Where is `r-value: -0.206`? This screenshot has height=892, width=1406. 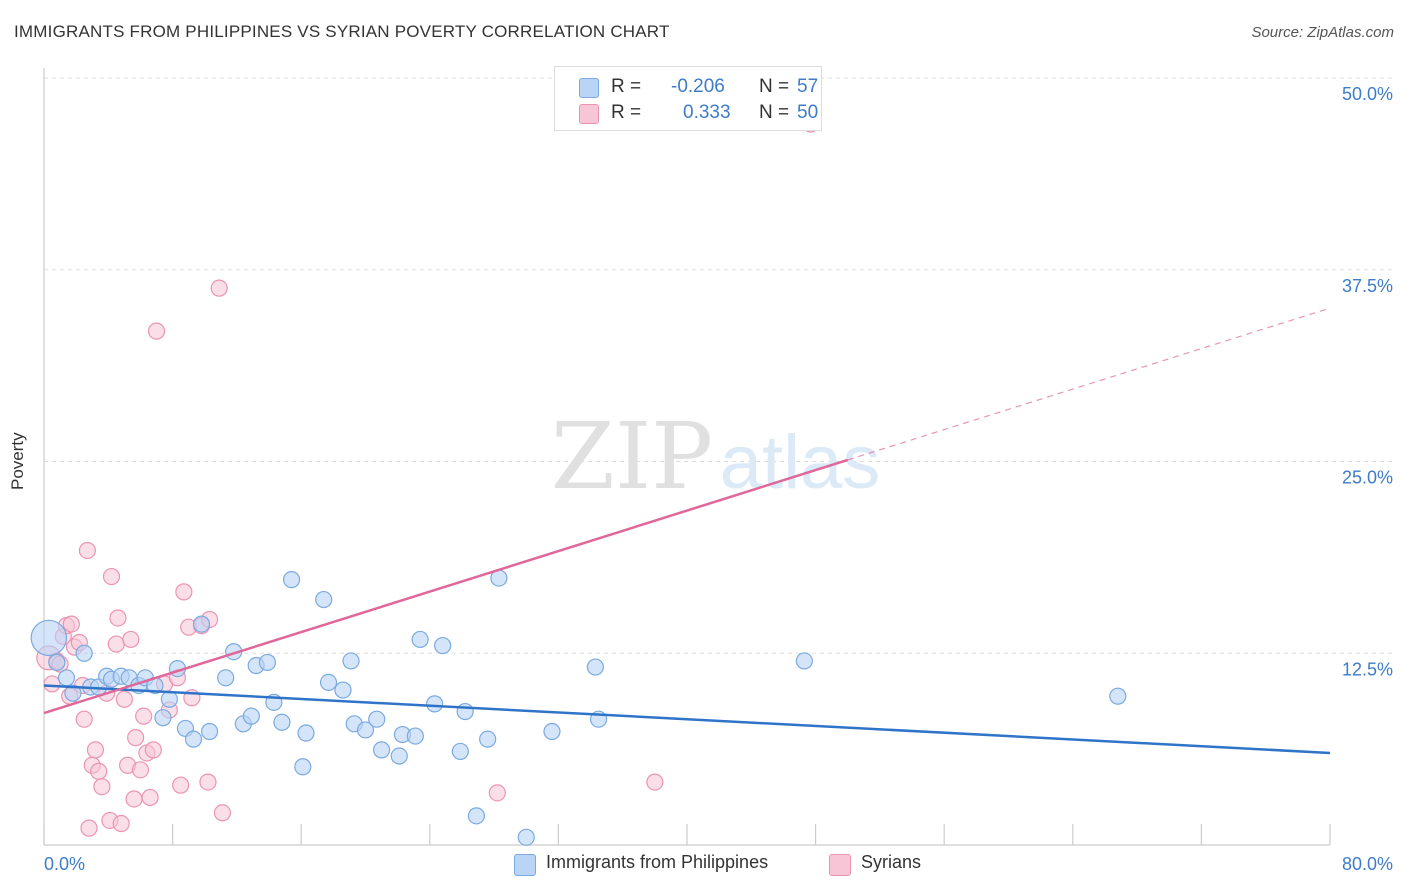 r-value: -0.206 is located at coordinates (698, 86).